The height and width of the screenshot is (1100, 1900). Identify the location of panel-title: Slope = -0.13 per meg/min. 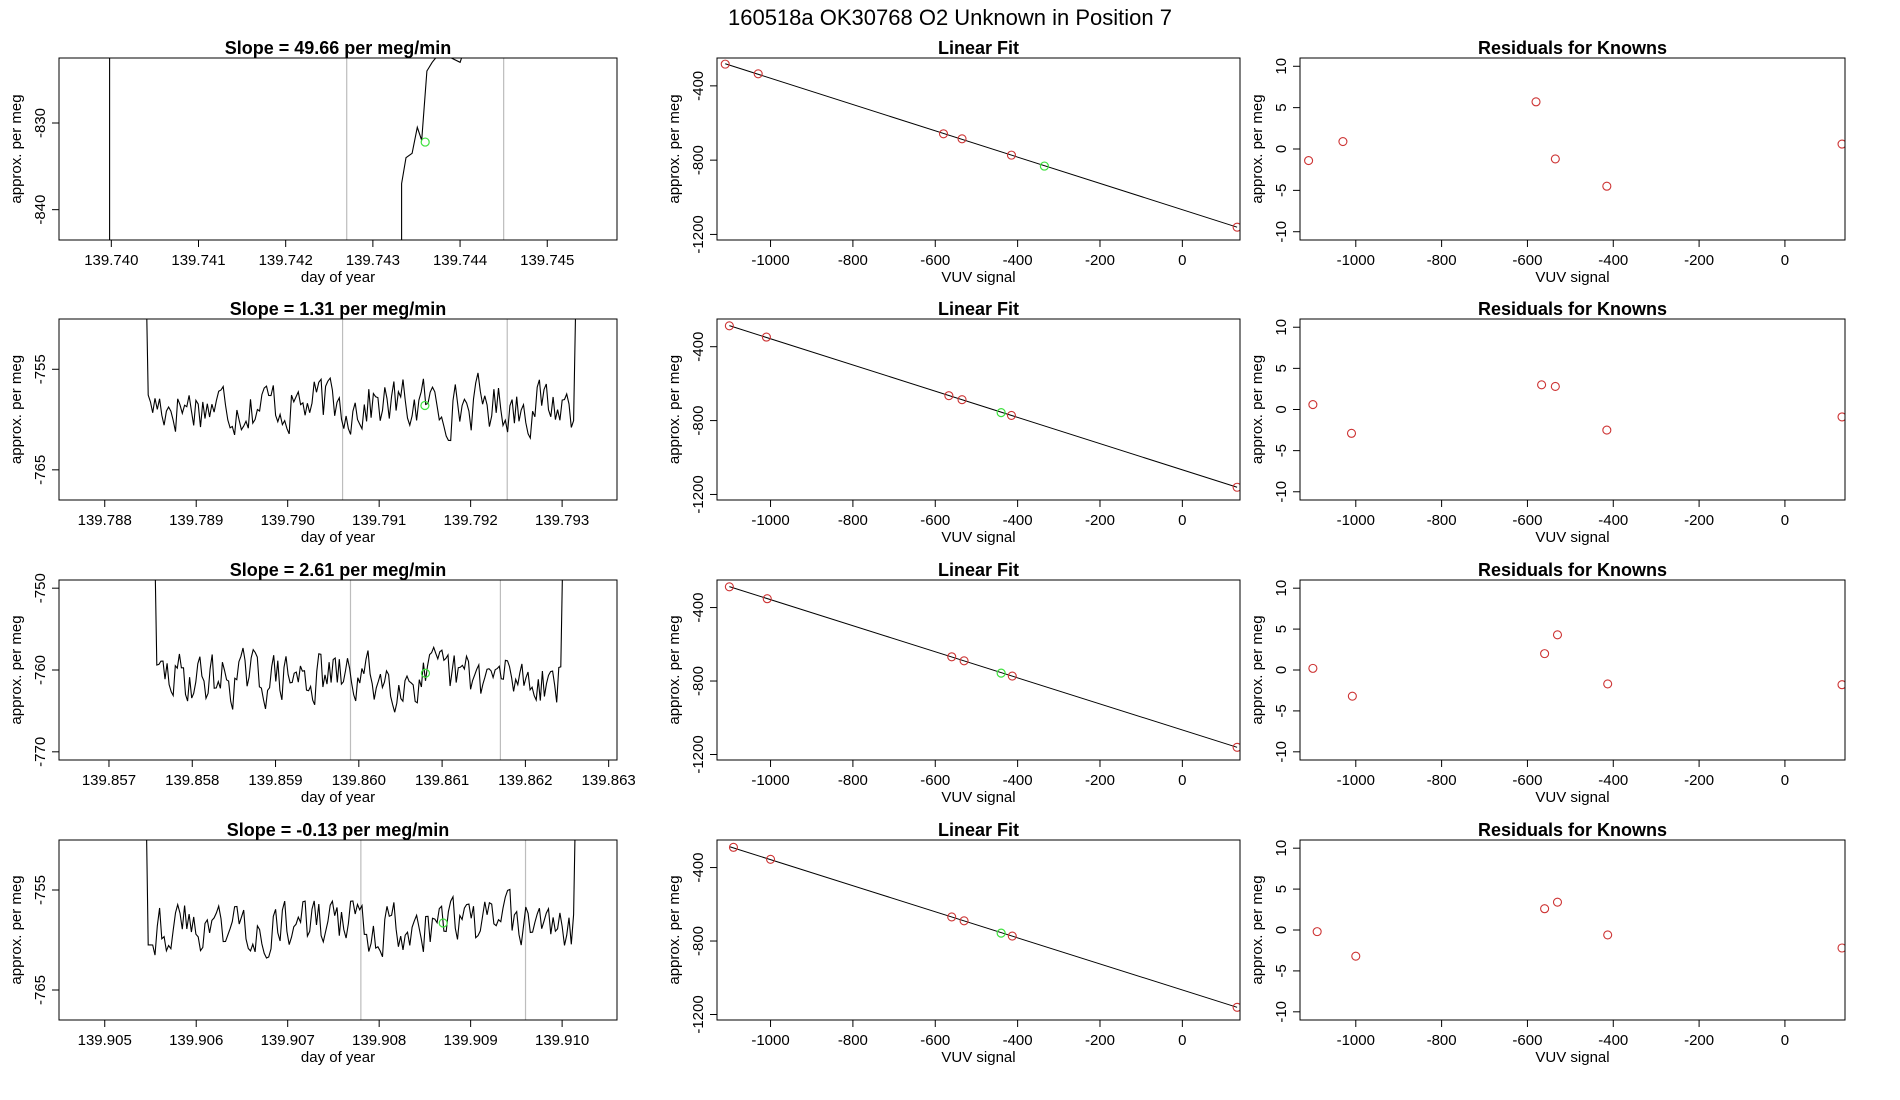
(338, 830).